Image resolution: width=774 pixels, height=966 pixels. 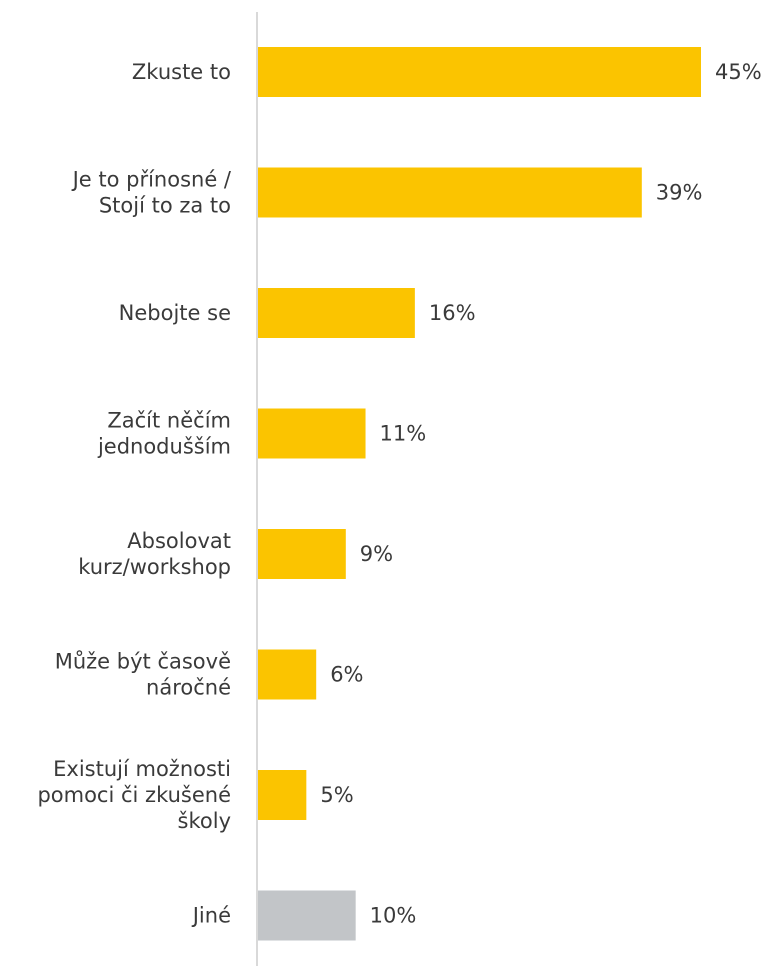 I want to click on category-label-line: kurz/workshop, so click(x=154, y=567).